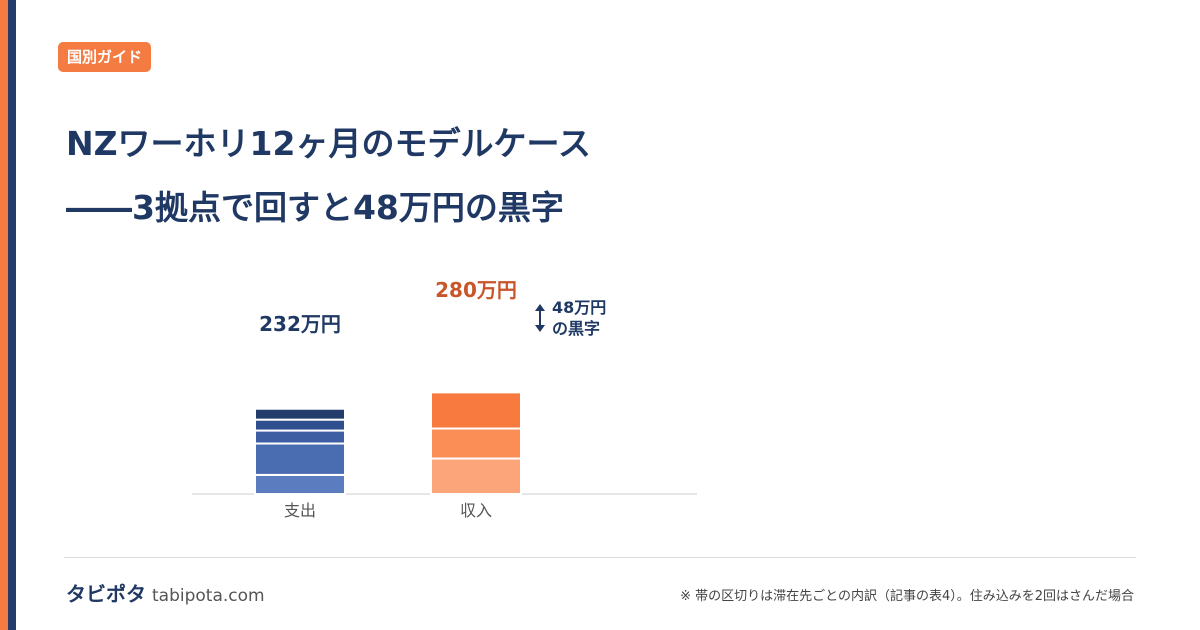  I want to click on accent-stripe-navy, so click(12, 315).